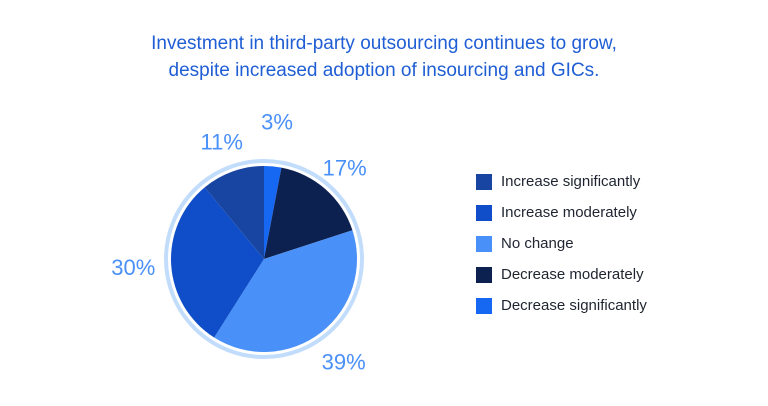 The height and width of the screenshot is (406, 768). What do you see at coordinates (345, 168) in the screenshot?
I see `pie-label-decrease-moderately: 17%` at bounding box center [345, 168].